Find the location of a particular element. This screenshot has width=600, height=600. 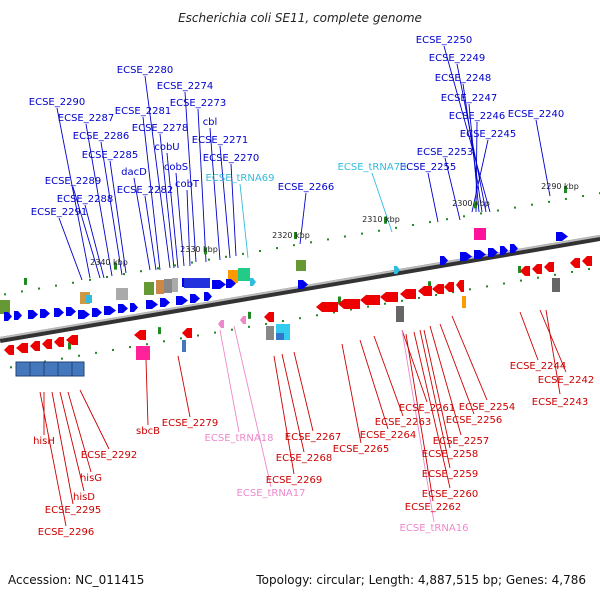

gene-label: ECSE_2288 is located at coordinates (85, 199).